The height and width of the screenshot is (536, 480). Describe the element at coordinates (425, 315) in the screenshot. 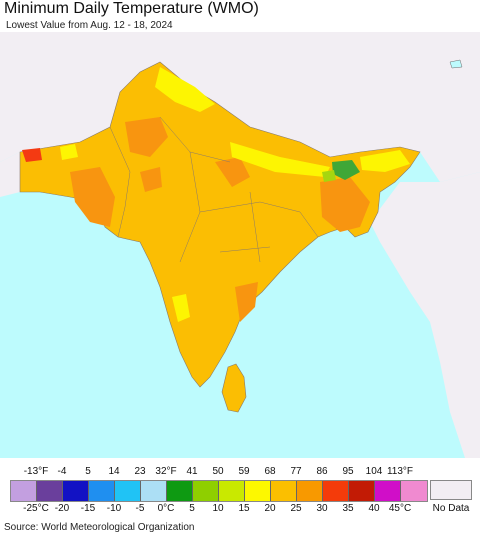

I see `outside-land-east` at that location.